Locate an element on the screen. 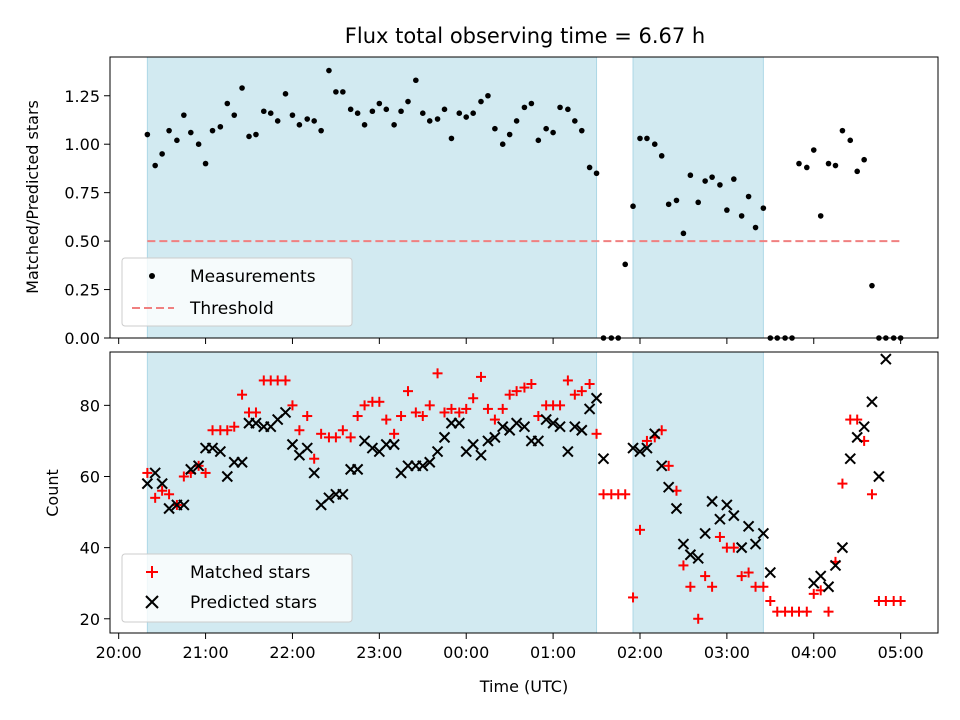  legend-marker-matched is located at coordinates (152, 572).